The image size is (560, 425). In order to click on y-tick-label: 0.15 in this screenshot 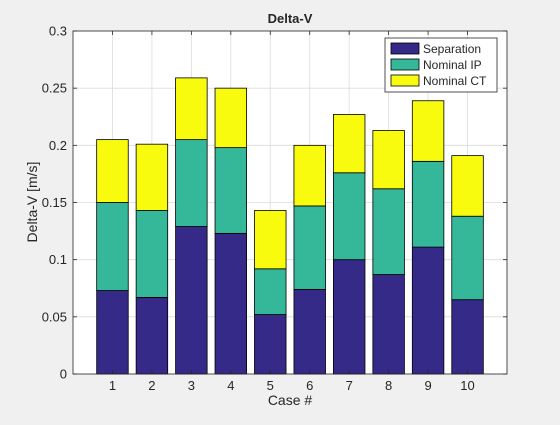, I will do `click(54, 202)`.